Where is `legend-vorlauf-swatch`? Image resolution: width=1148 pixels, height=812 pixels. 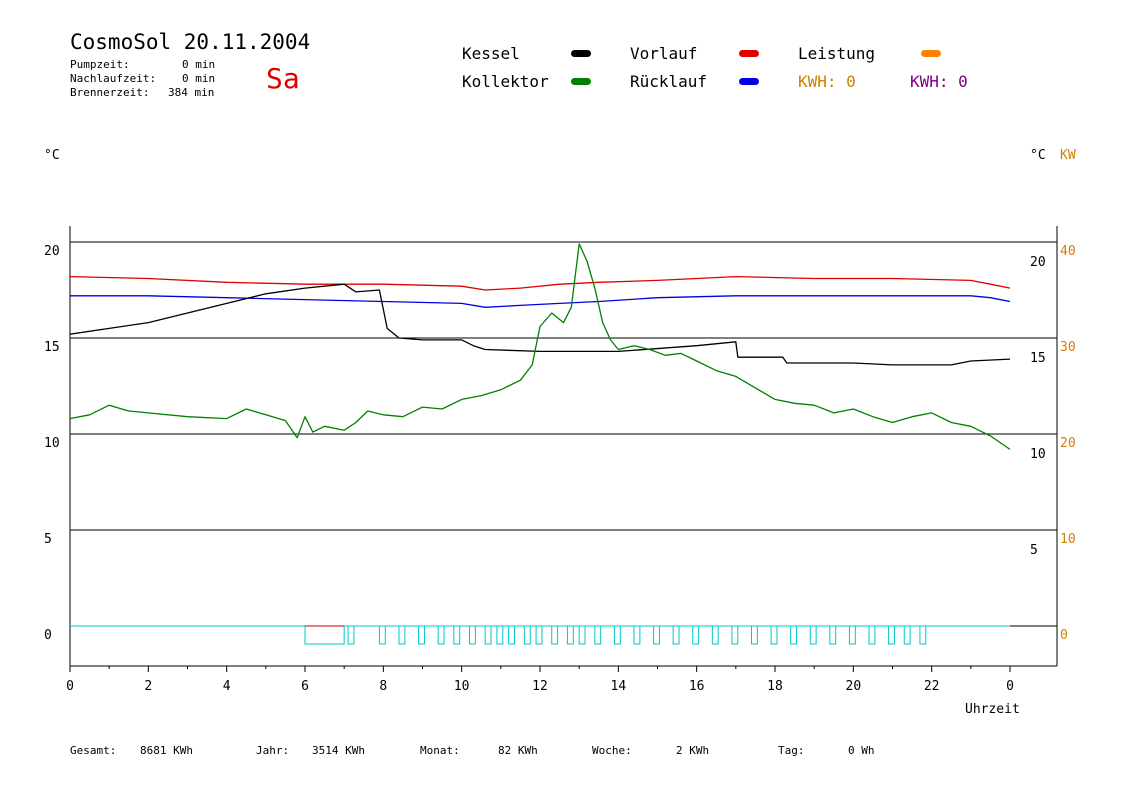 legend-vorlauf-swatch is located at coordinates (749, 53).